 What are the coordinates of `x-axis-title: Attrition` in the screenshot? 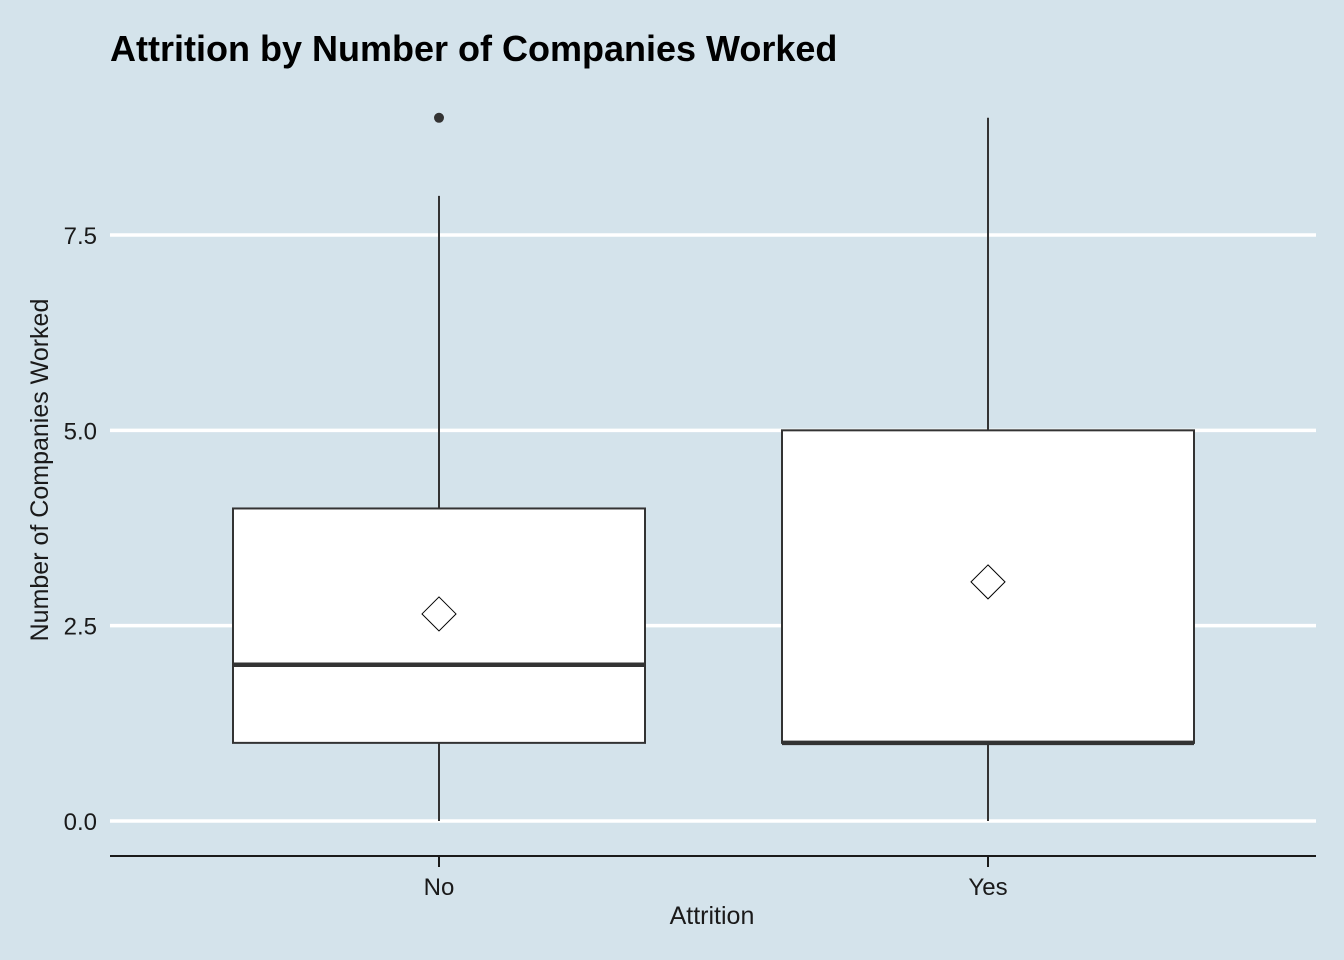 It's located at (712, 916).